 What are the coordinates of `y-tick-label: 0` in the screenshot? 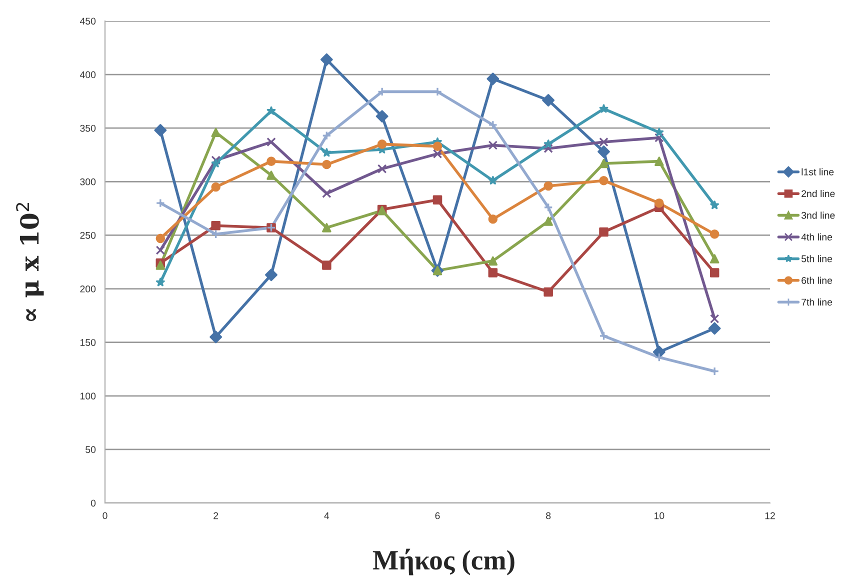 It's located at (93, 503).